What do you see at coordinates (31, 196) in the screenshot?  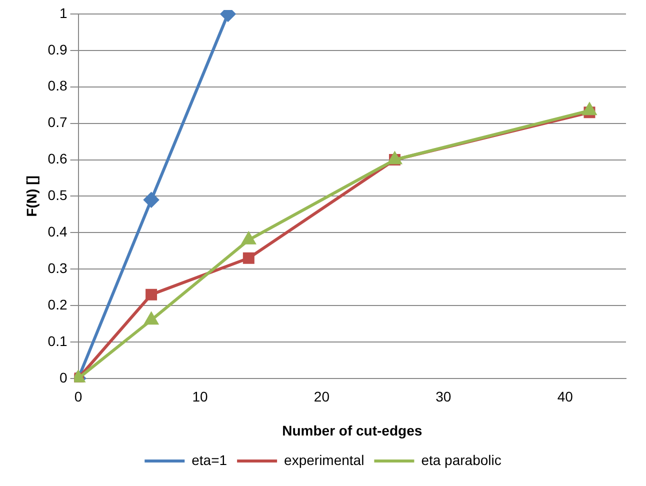 I see `y-axis-title: F(N) []` at bounding box center [31, 196].